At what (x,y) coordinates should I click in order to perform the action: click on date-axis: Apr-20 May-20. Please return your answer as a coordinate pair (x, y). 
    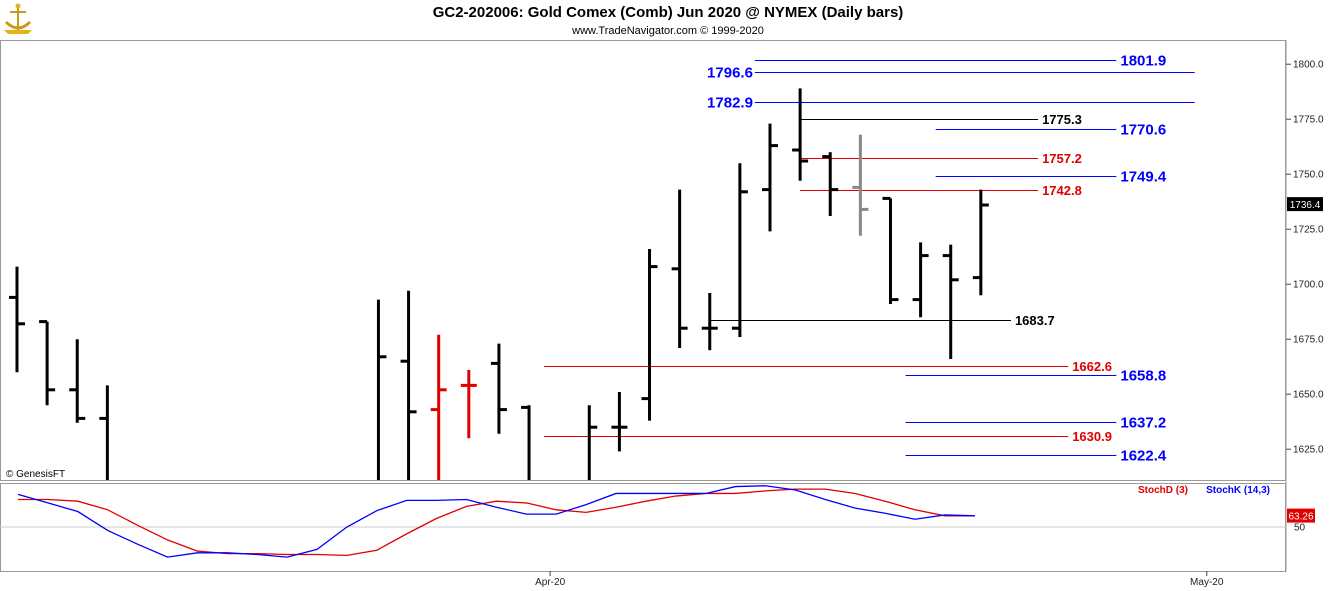
    Looking at the image, I should click on (879, 579).